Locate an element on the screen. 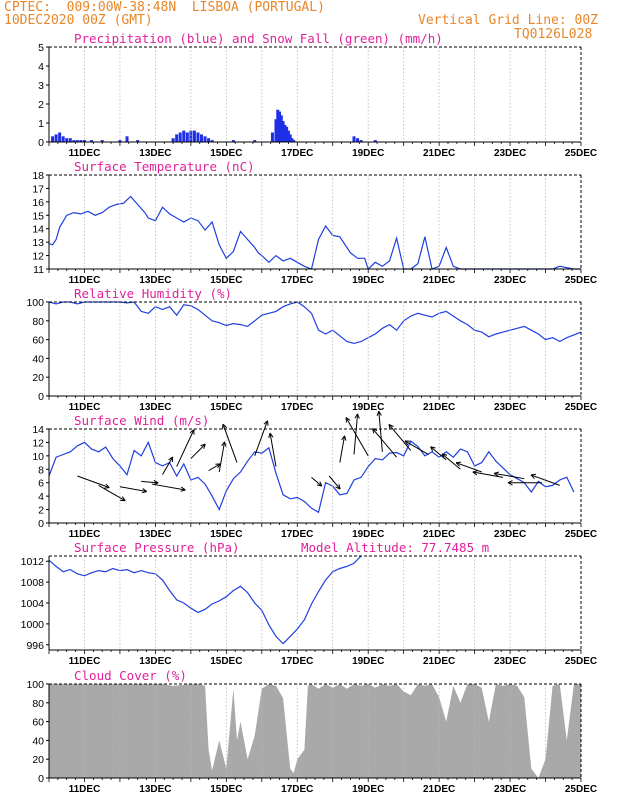 This screenshot has height=800, width=618. header-datetime: 10DEC2020 00Z (GMT) is located at coordinates (78, 20).